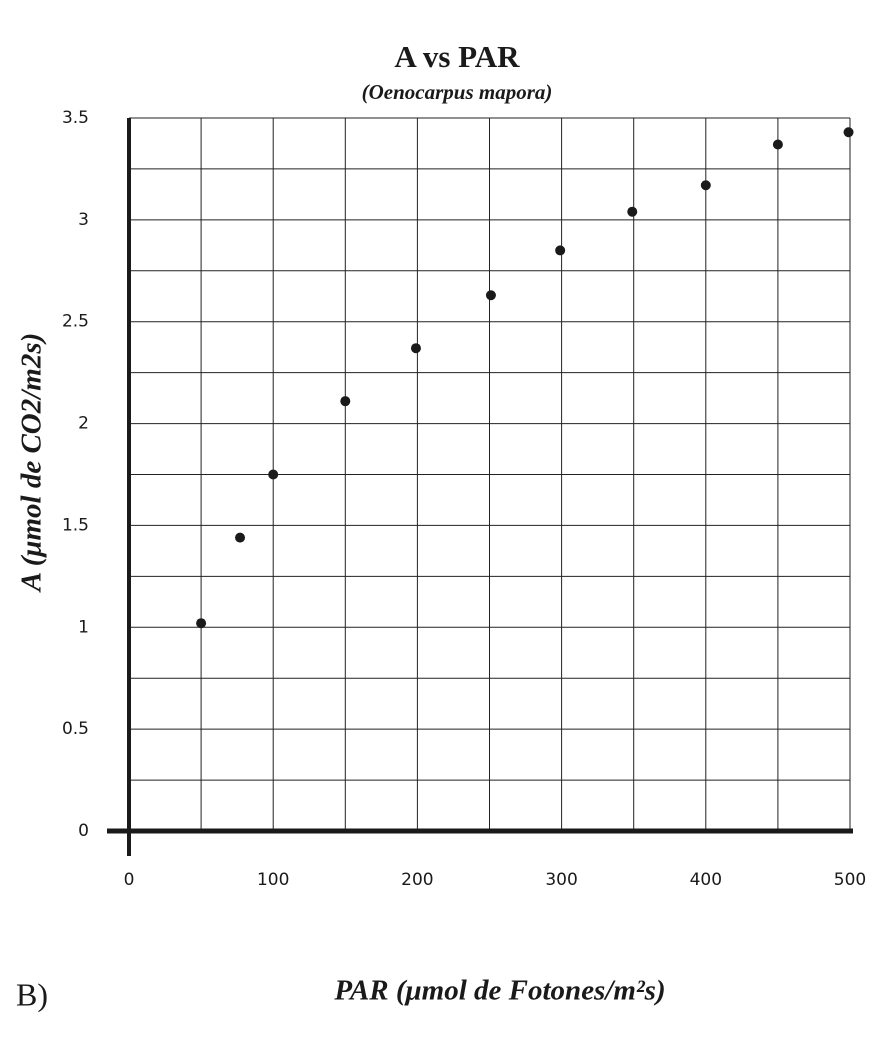  I want to click on panel-label: B), so click(32, 994).